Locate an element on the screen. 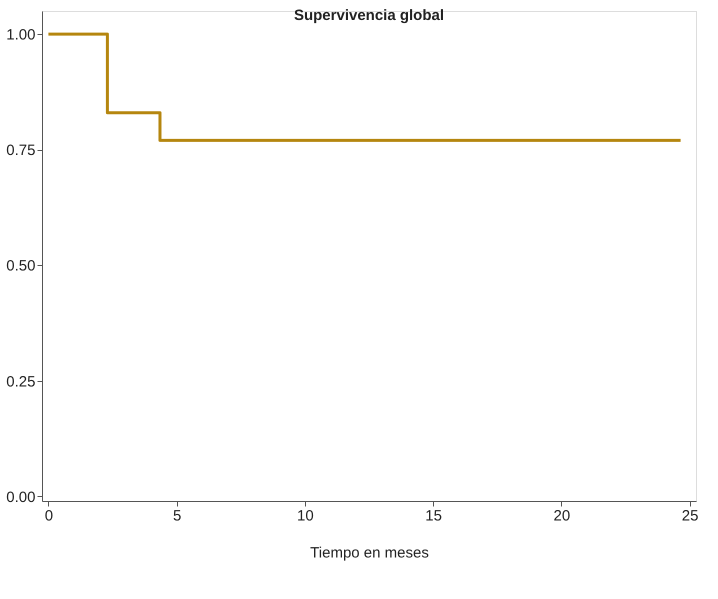 Image resolution: width=718 pixels, height=599 pixels. y-tick-label: 0.50 is located at coordinates (21, 266).